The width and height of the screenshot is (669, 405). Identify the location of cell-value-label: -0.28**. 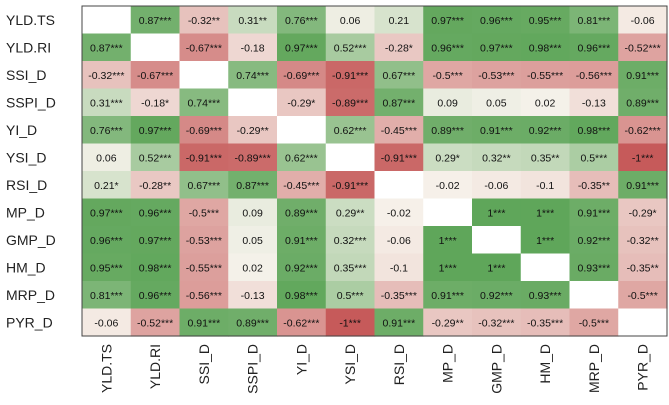
(155, 186).